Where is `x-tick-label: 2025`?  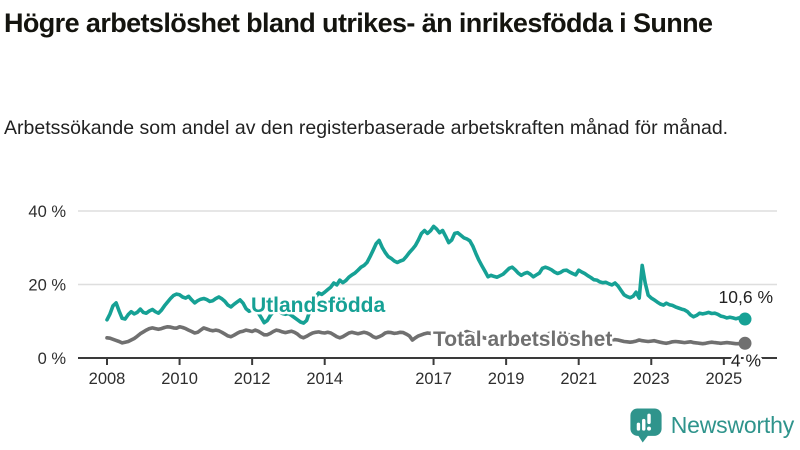
x-tick-label: 2025 is located at coordinates (723, 379).